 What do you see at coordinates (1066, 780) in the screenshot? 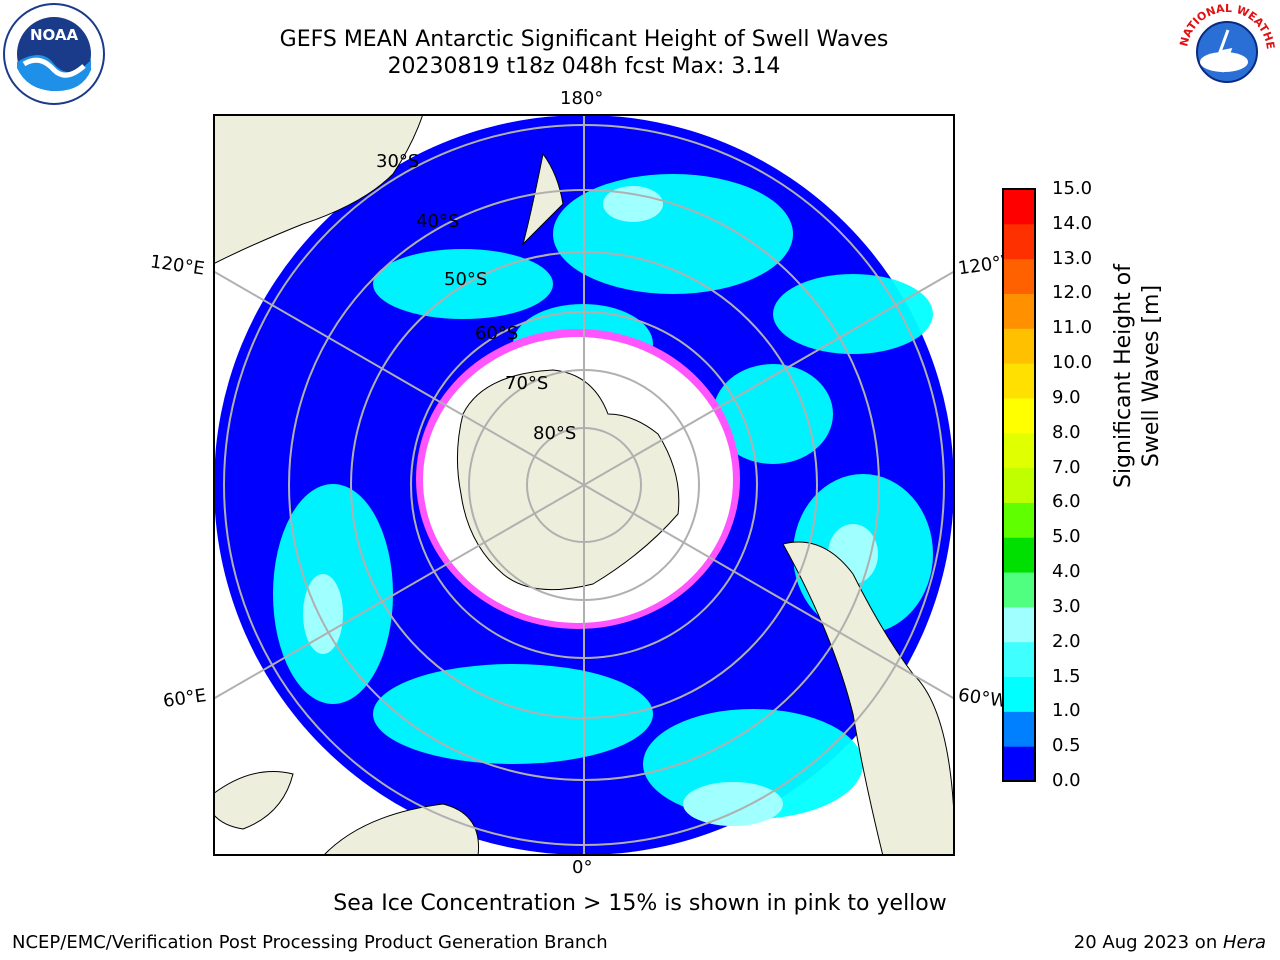
I see `colorbar-tick-label: 0.0` at bounding box center [1066, 780].